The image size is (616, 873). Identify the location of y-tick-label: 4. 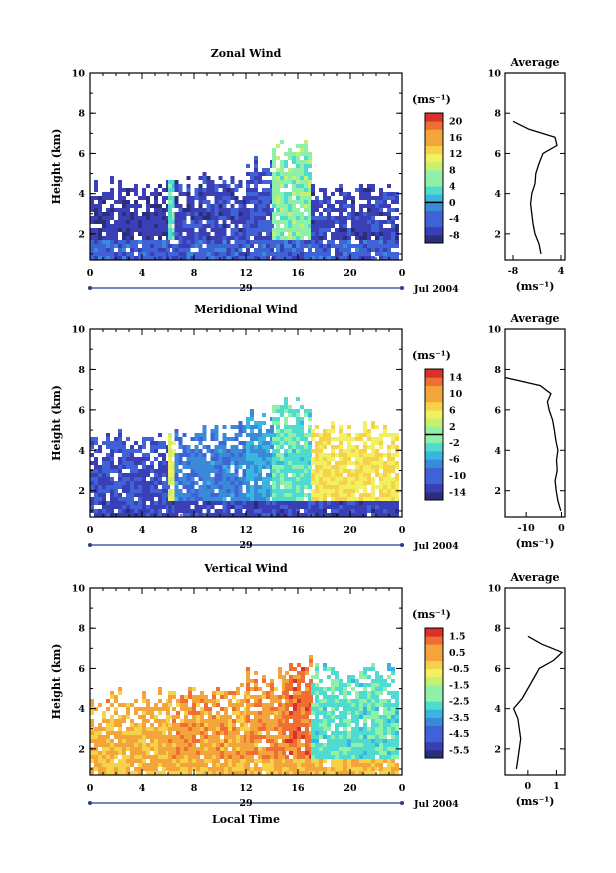
(81, 451).